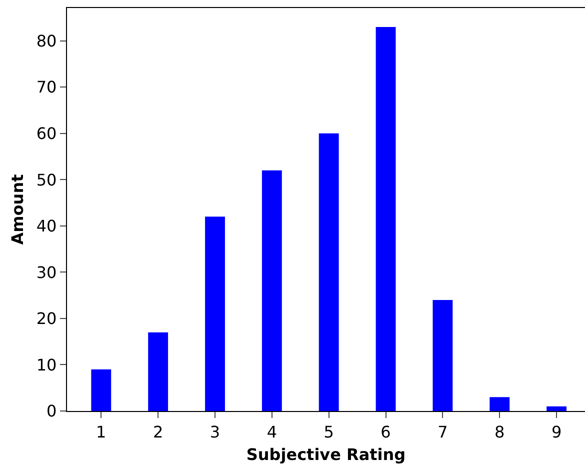 The width and height of the screenshot is (585, 466). Describe the element at coordinates (499, 432) in the screenshot. I see `x-tick-label: 8` at that location.